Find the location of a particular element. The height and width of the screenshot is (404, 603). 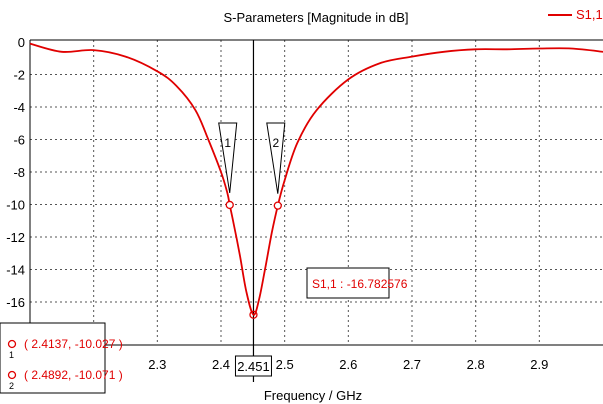

y-tick-label: -6 is located at coordinates (19, 140).